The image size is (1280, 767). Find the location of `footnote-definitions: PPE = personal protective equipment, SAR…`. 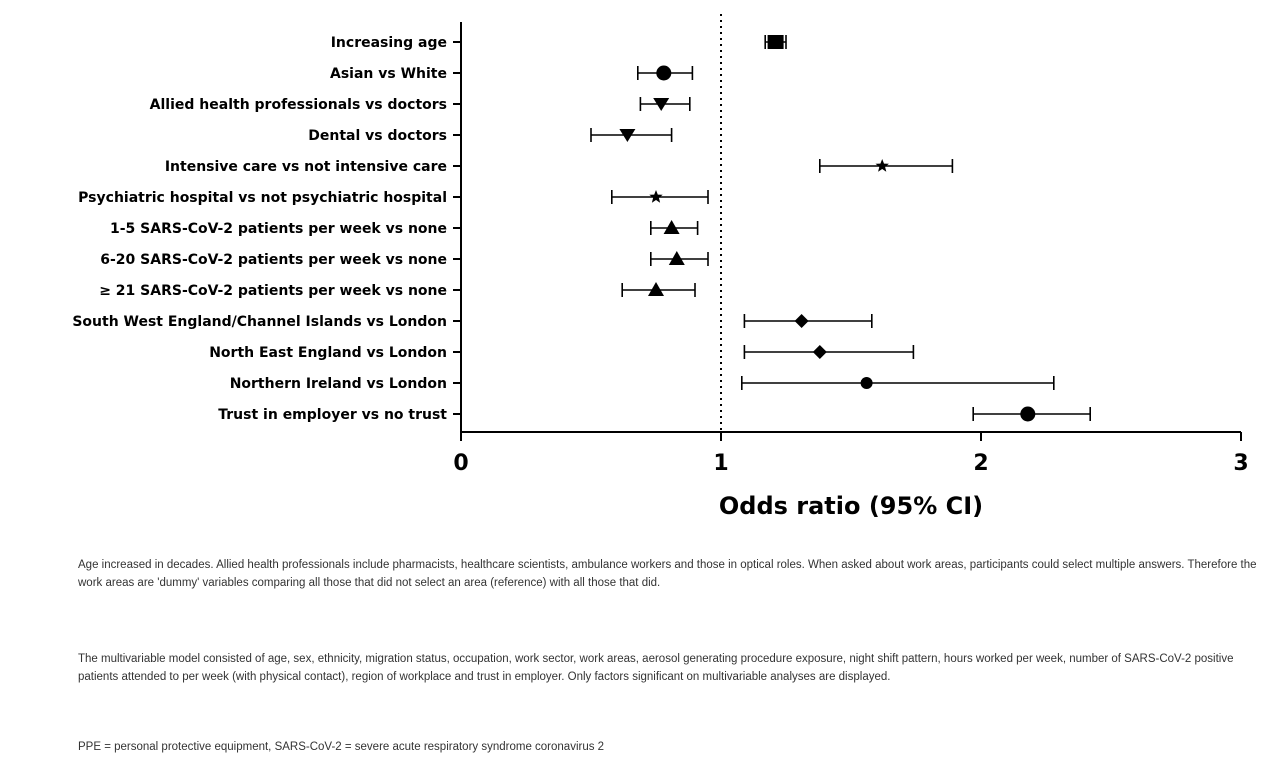

footnote-definitions: PPE = personal protective equipment, SAR… is located at coordinates (341, 747).